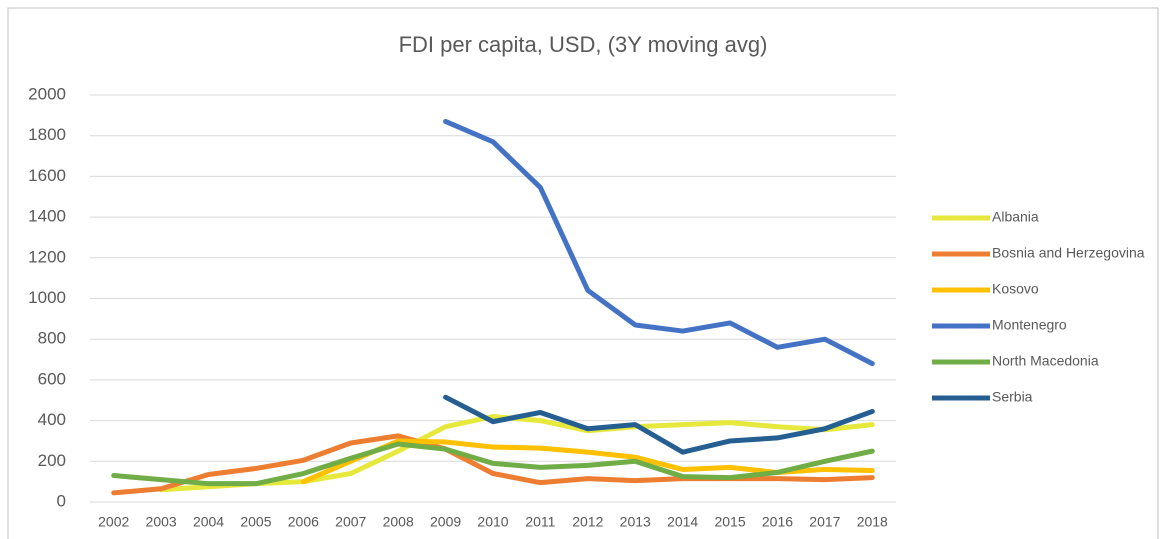  Describe the element at coordinates (777, 522) in the screenshot. I see `x-tick-label: 2016` at that location.